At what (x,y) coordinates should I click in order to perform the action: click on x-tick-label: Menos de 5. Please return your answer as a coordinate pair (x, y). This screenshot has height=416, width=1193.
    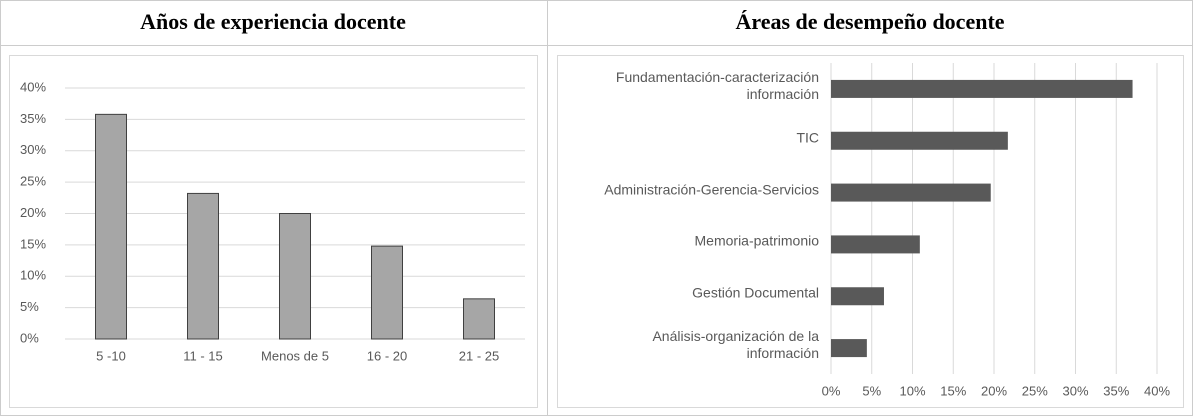
    Looking at the image, I should click on (295, 355).